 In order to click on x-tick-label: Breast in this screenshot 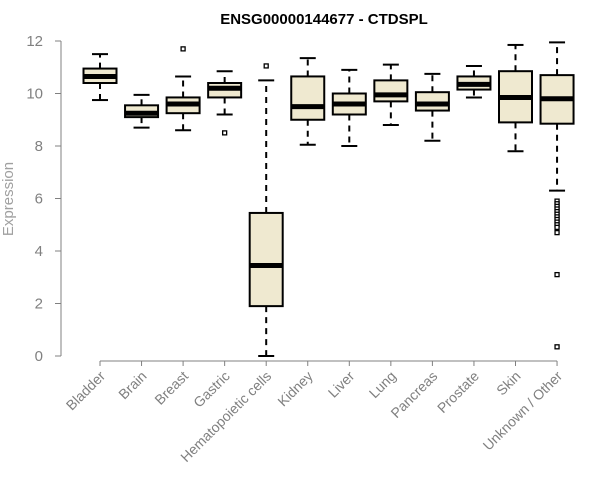, I will do `click(171, 388)`.